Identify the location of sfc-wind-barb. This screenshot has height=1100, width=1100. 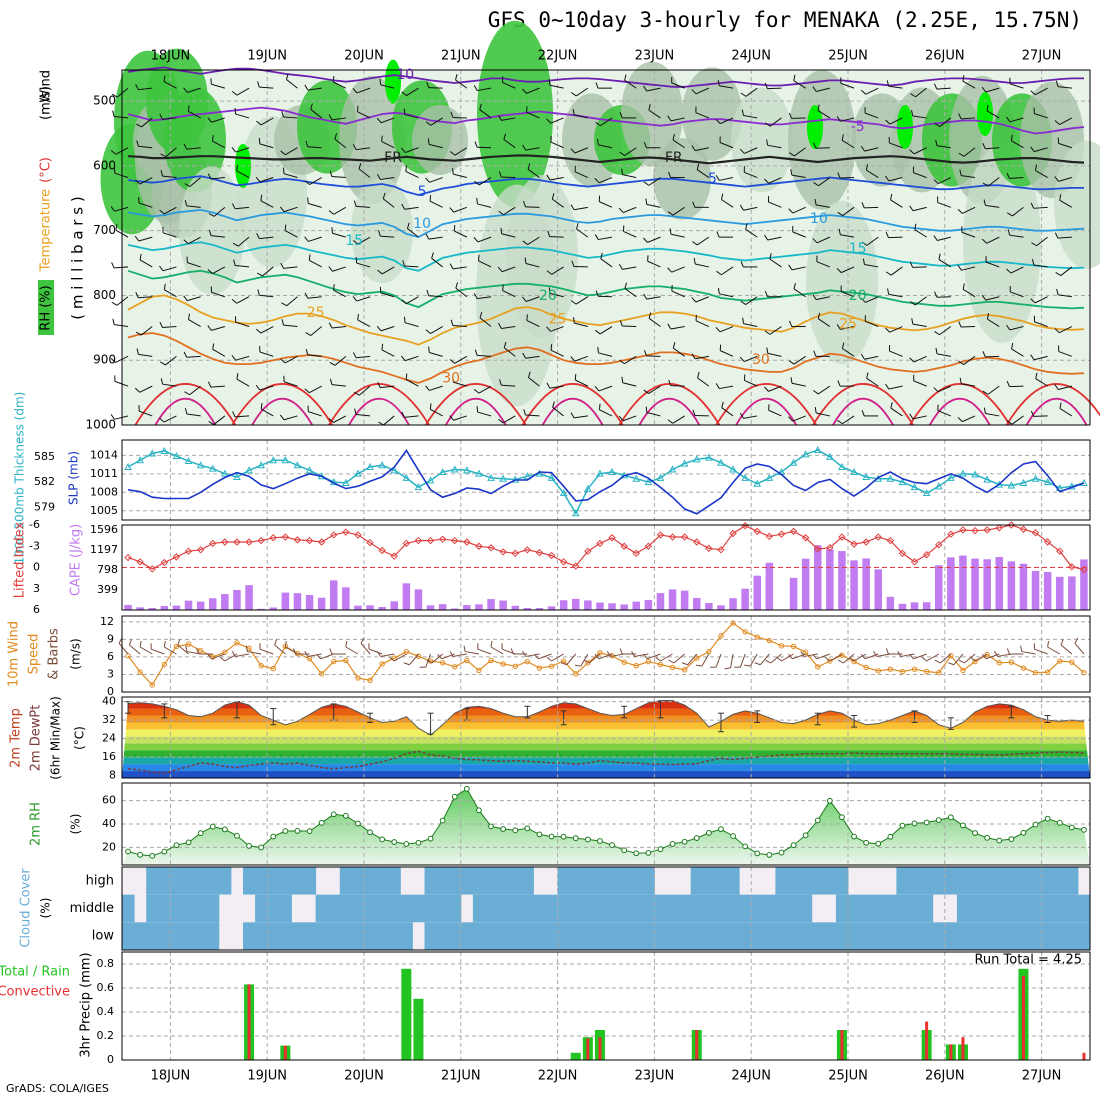
(134, 647).